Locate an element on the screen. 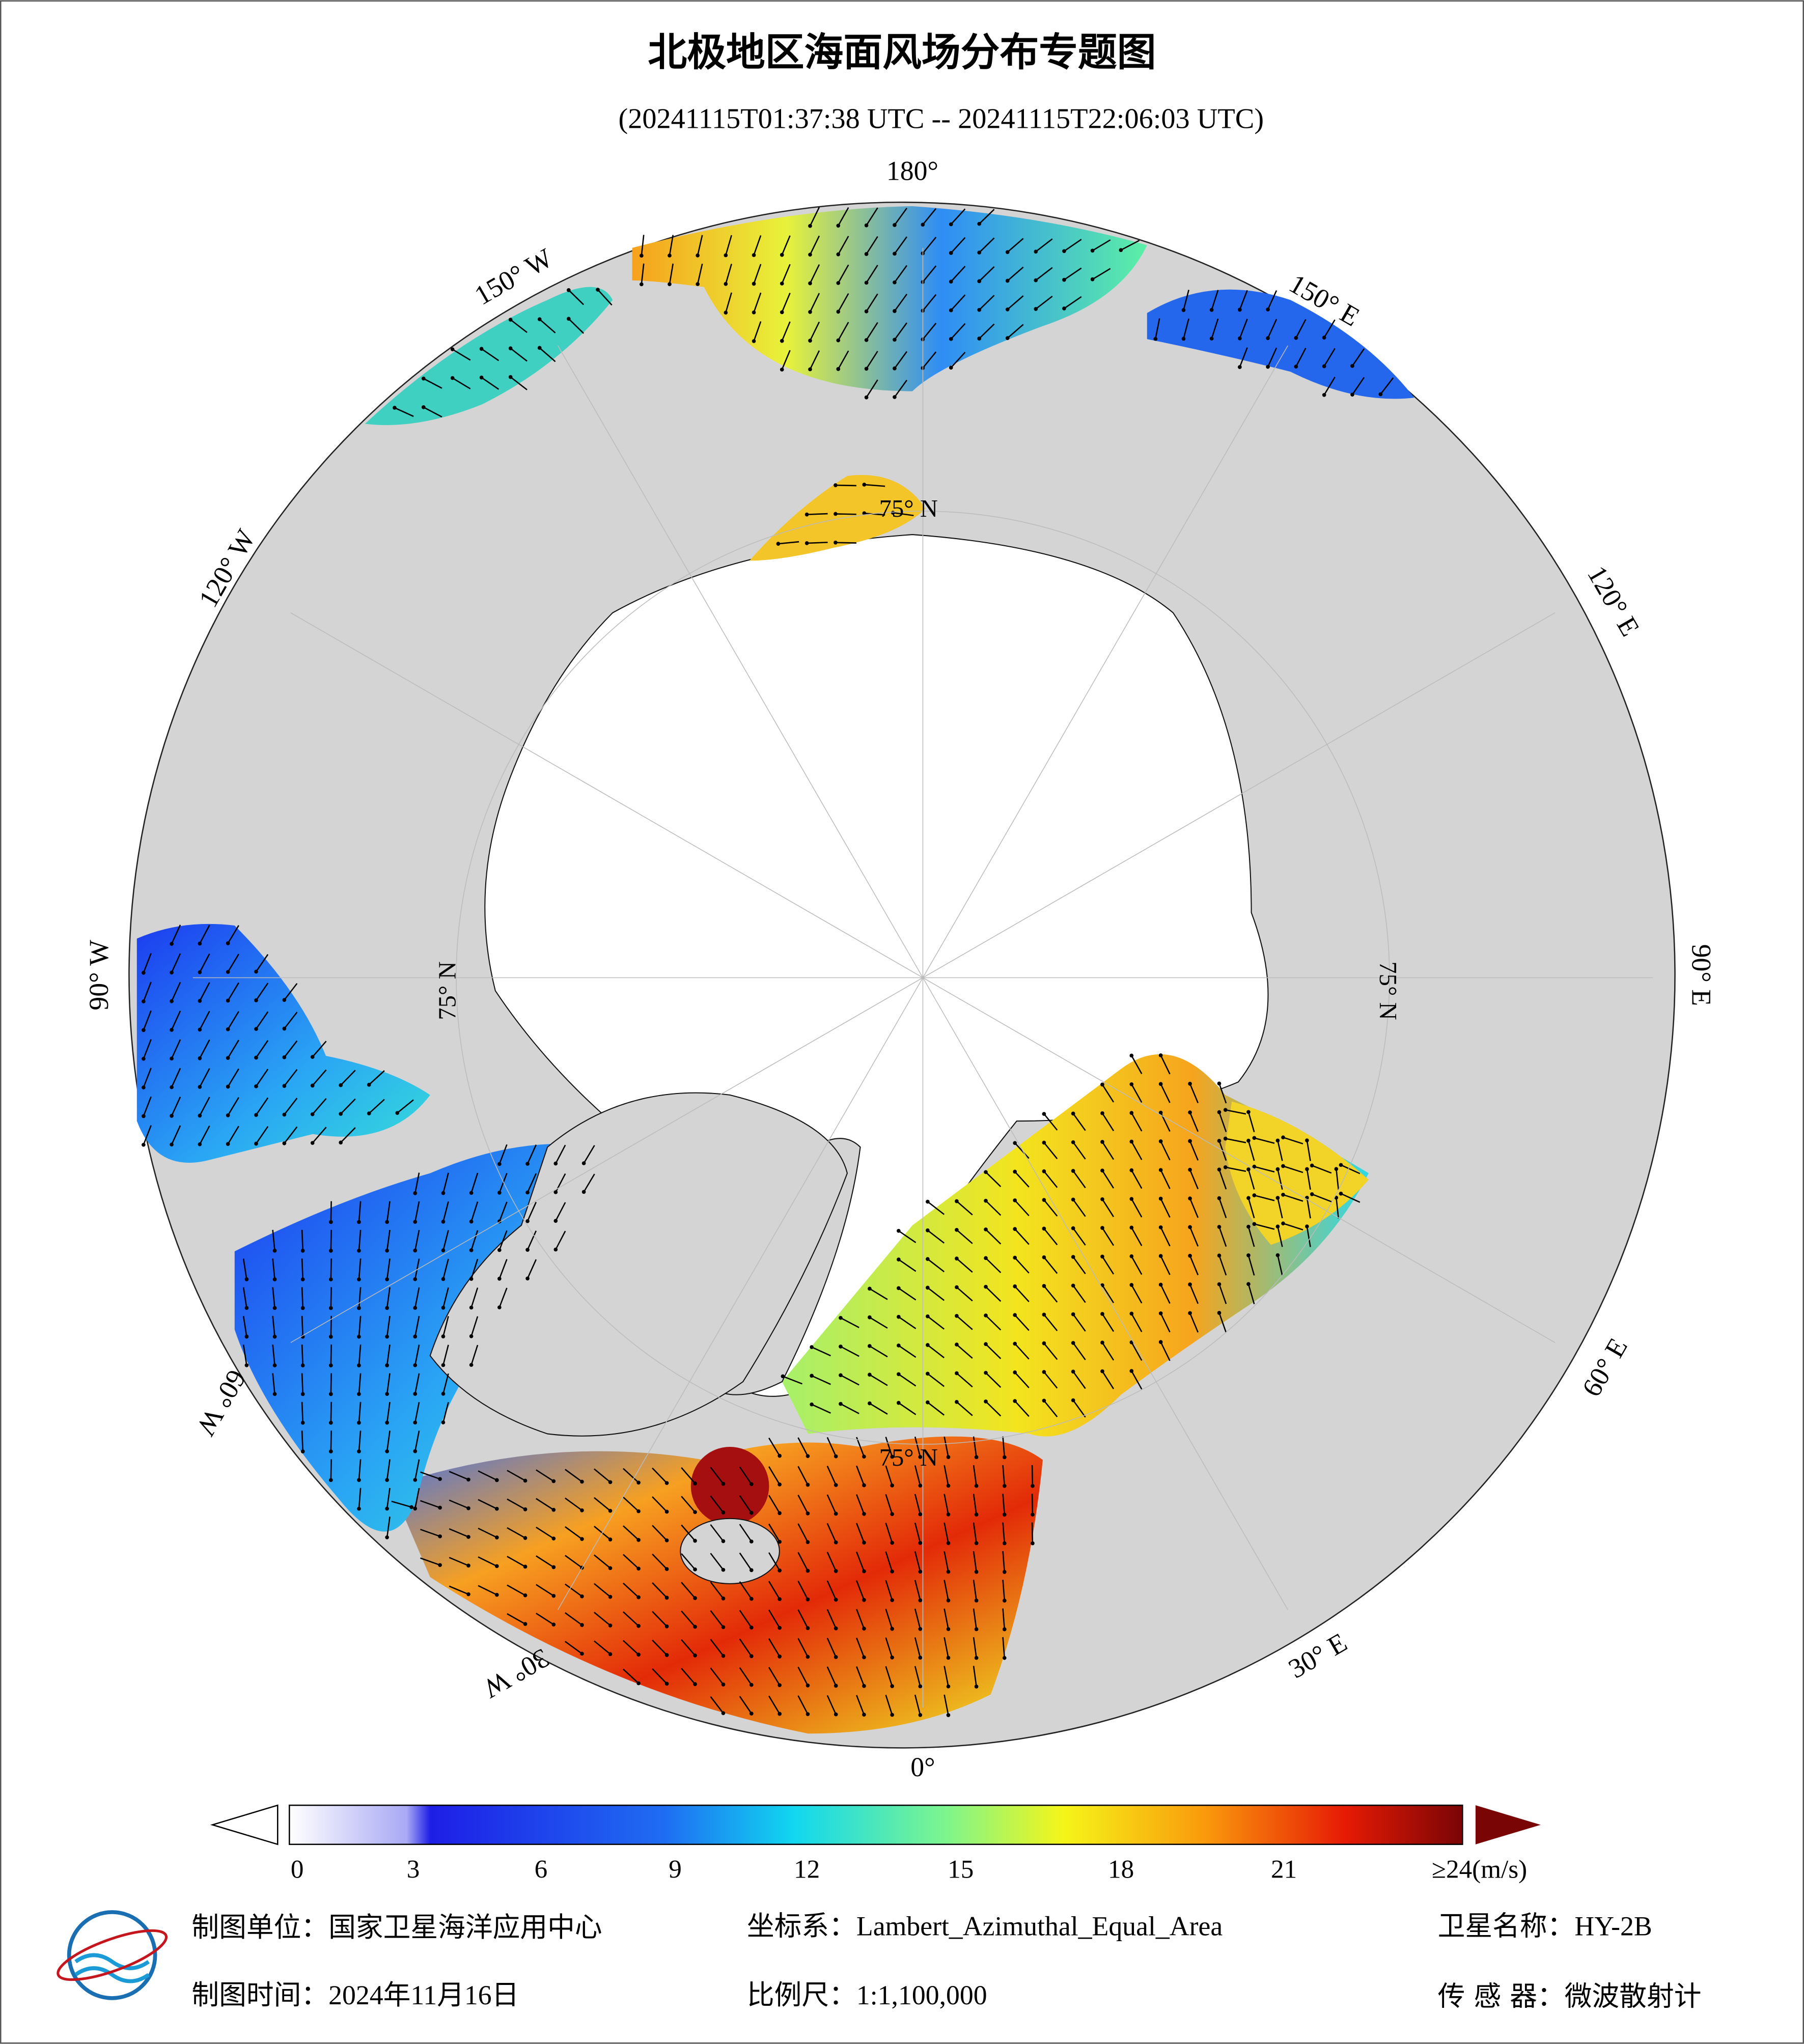  footer-projection: 坐标系：Lambert_Azimuthal_Equal_Area is located at coordinates (985, 1926).